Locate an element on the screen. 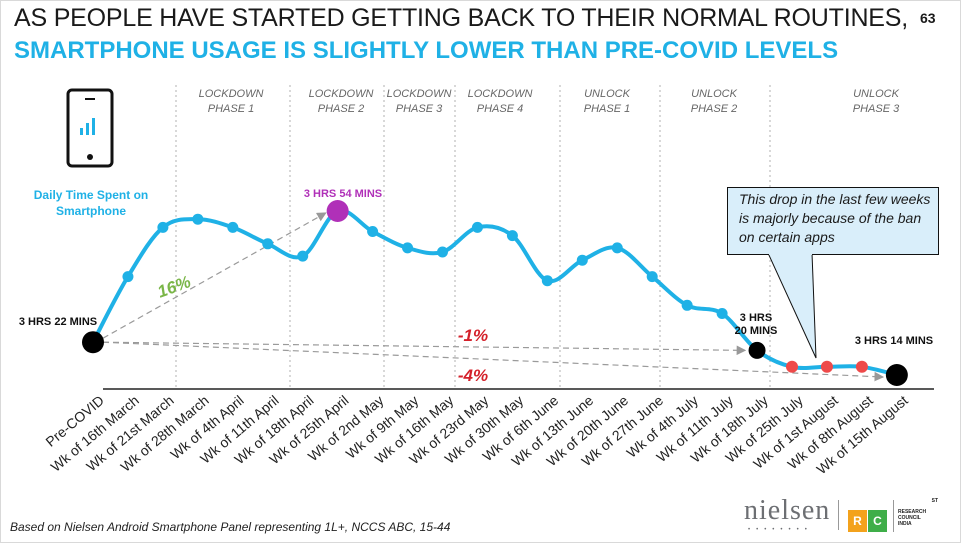 This screenshot has width=961, height=543. data-point-marked is located at coordinates (757, 350).